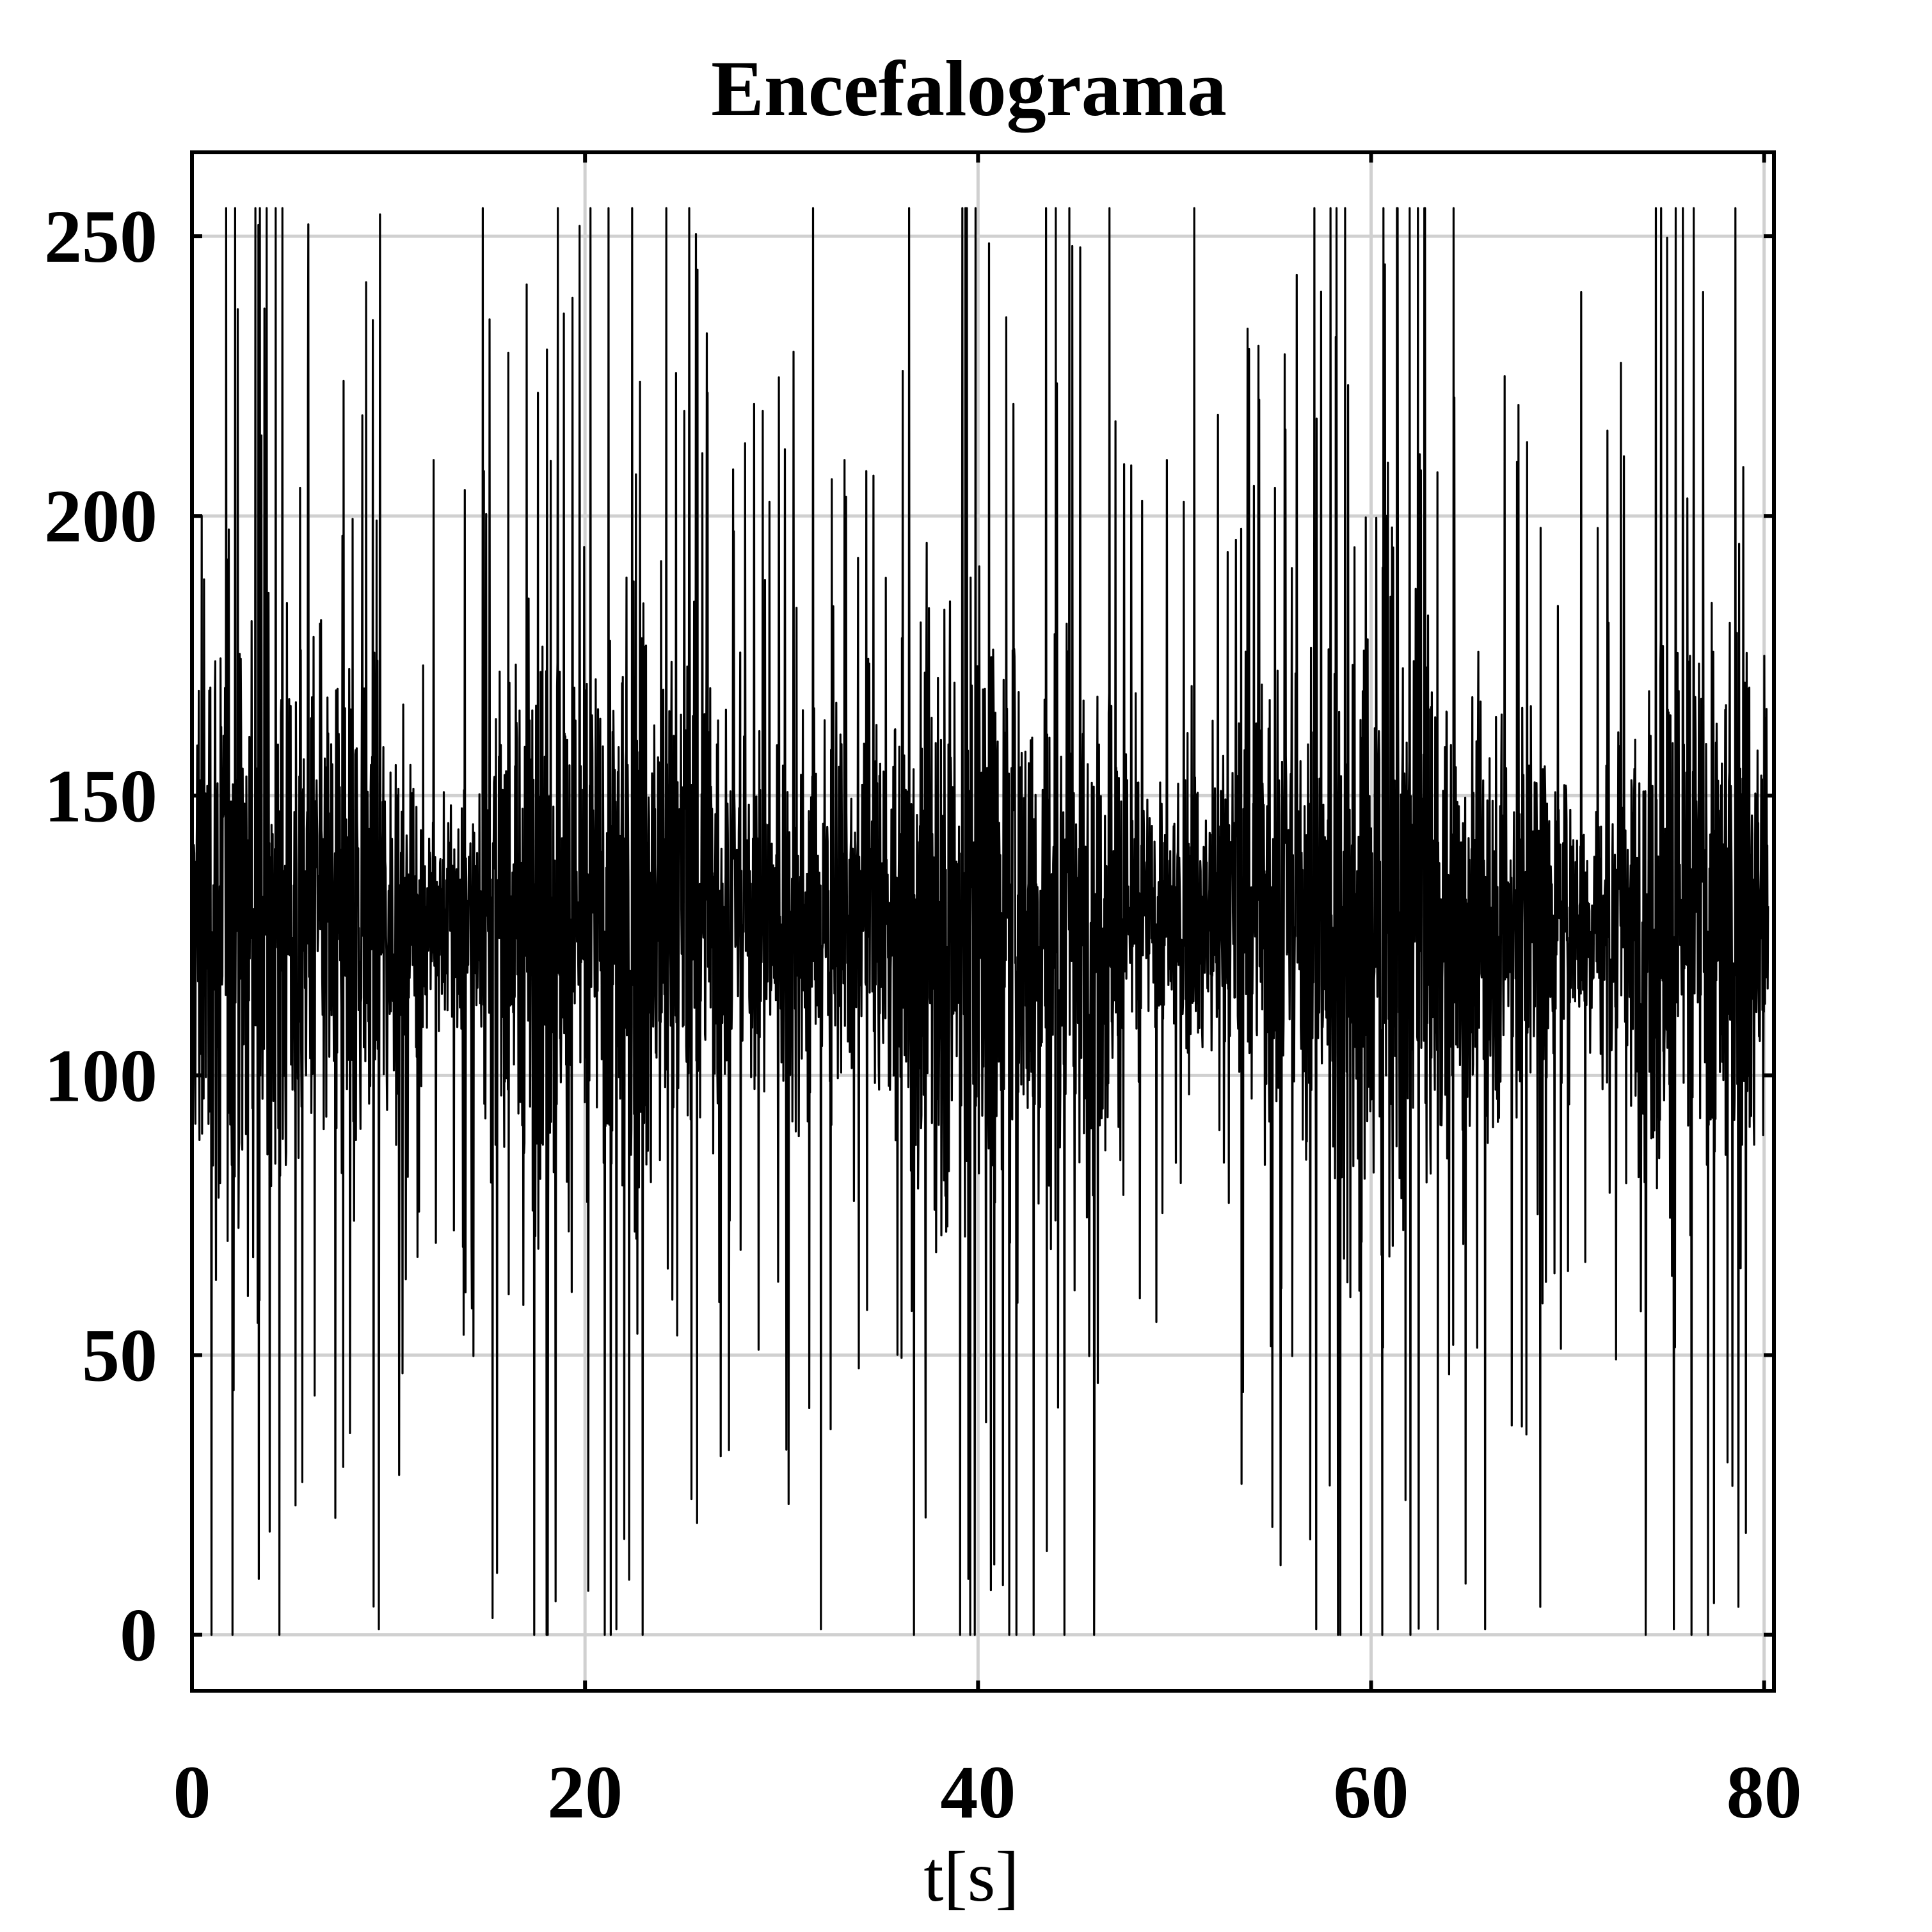 This screenshot has width=1932, height=1932. What do you see at coordinates (119, 1355) in the screenshot?
I see `y-tick-label: 50` at bounding box center [119, 1355].